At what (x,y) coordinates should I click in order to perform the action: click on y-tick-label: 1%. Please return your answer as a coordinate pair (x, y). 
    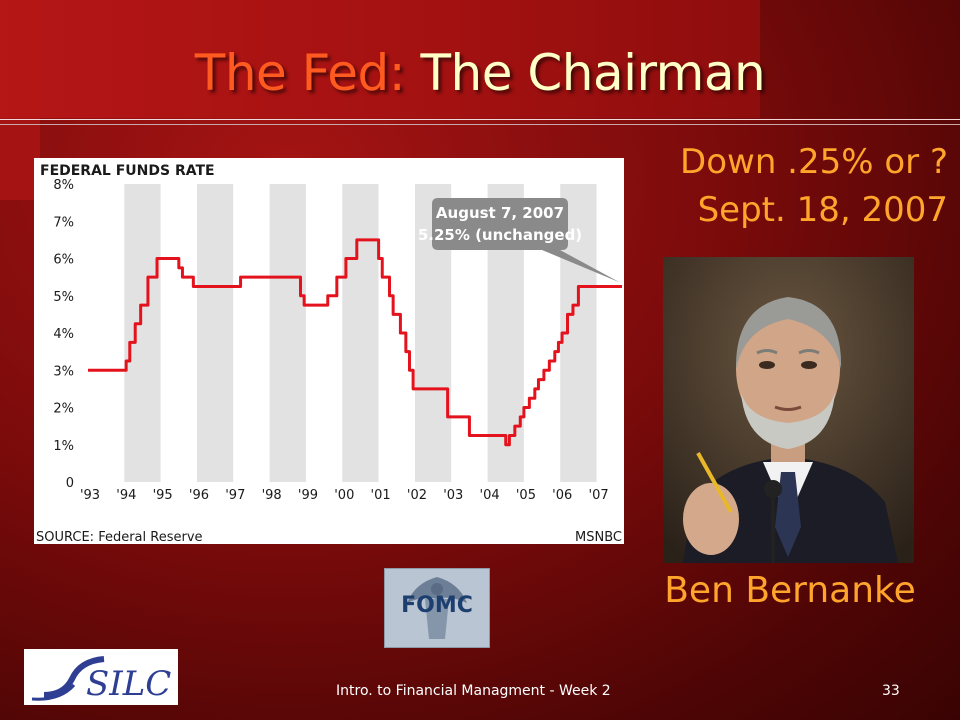
    Looking at the image, I should click on (63, 446).